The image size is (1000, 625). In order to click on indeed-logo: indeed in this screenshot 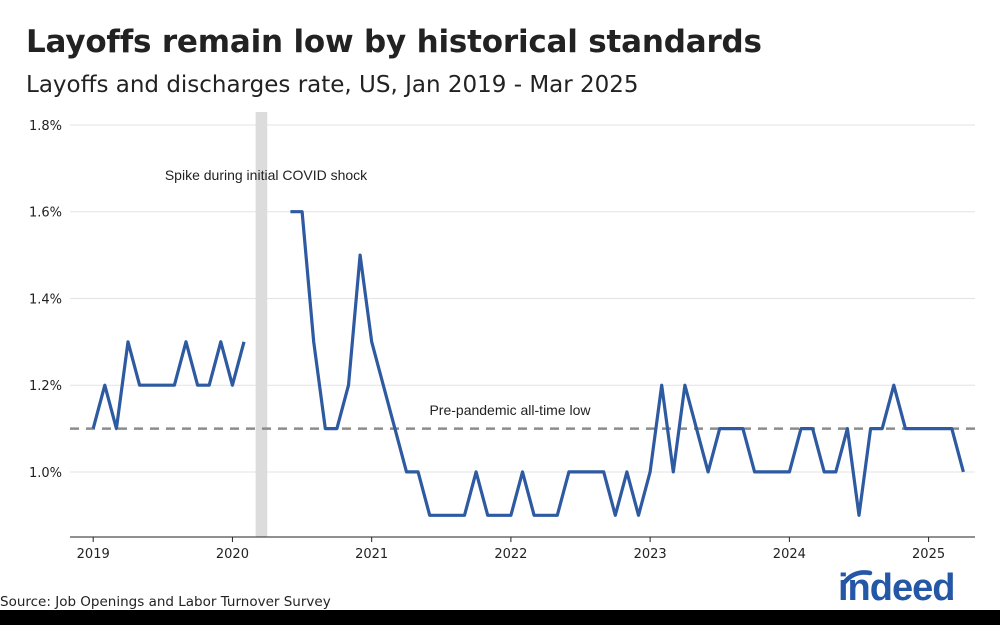, I will do `click(905, 589)`.